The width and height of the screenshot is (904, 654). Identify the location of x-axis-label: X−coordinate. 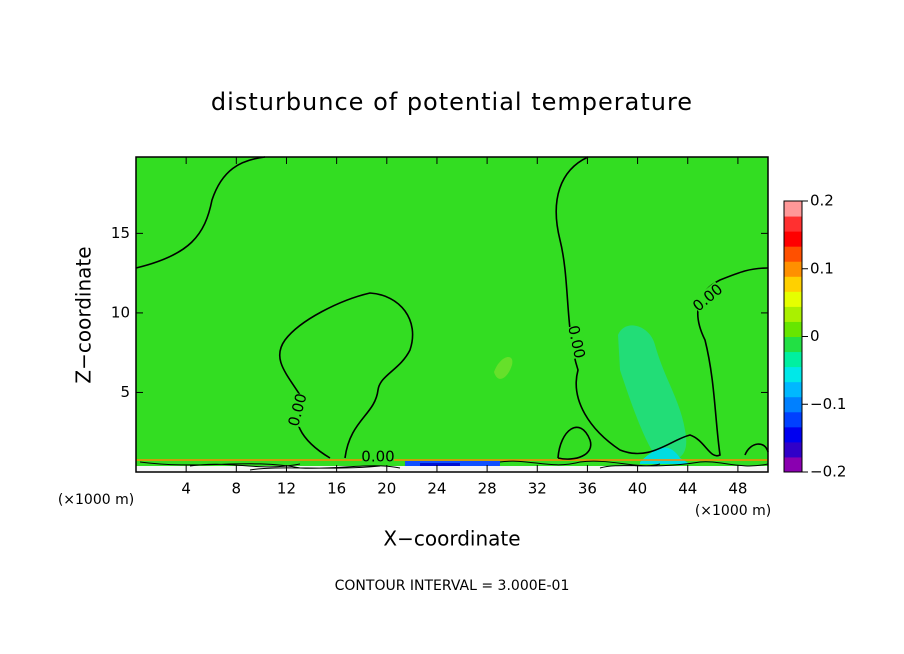
(451, 539).